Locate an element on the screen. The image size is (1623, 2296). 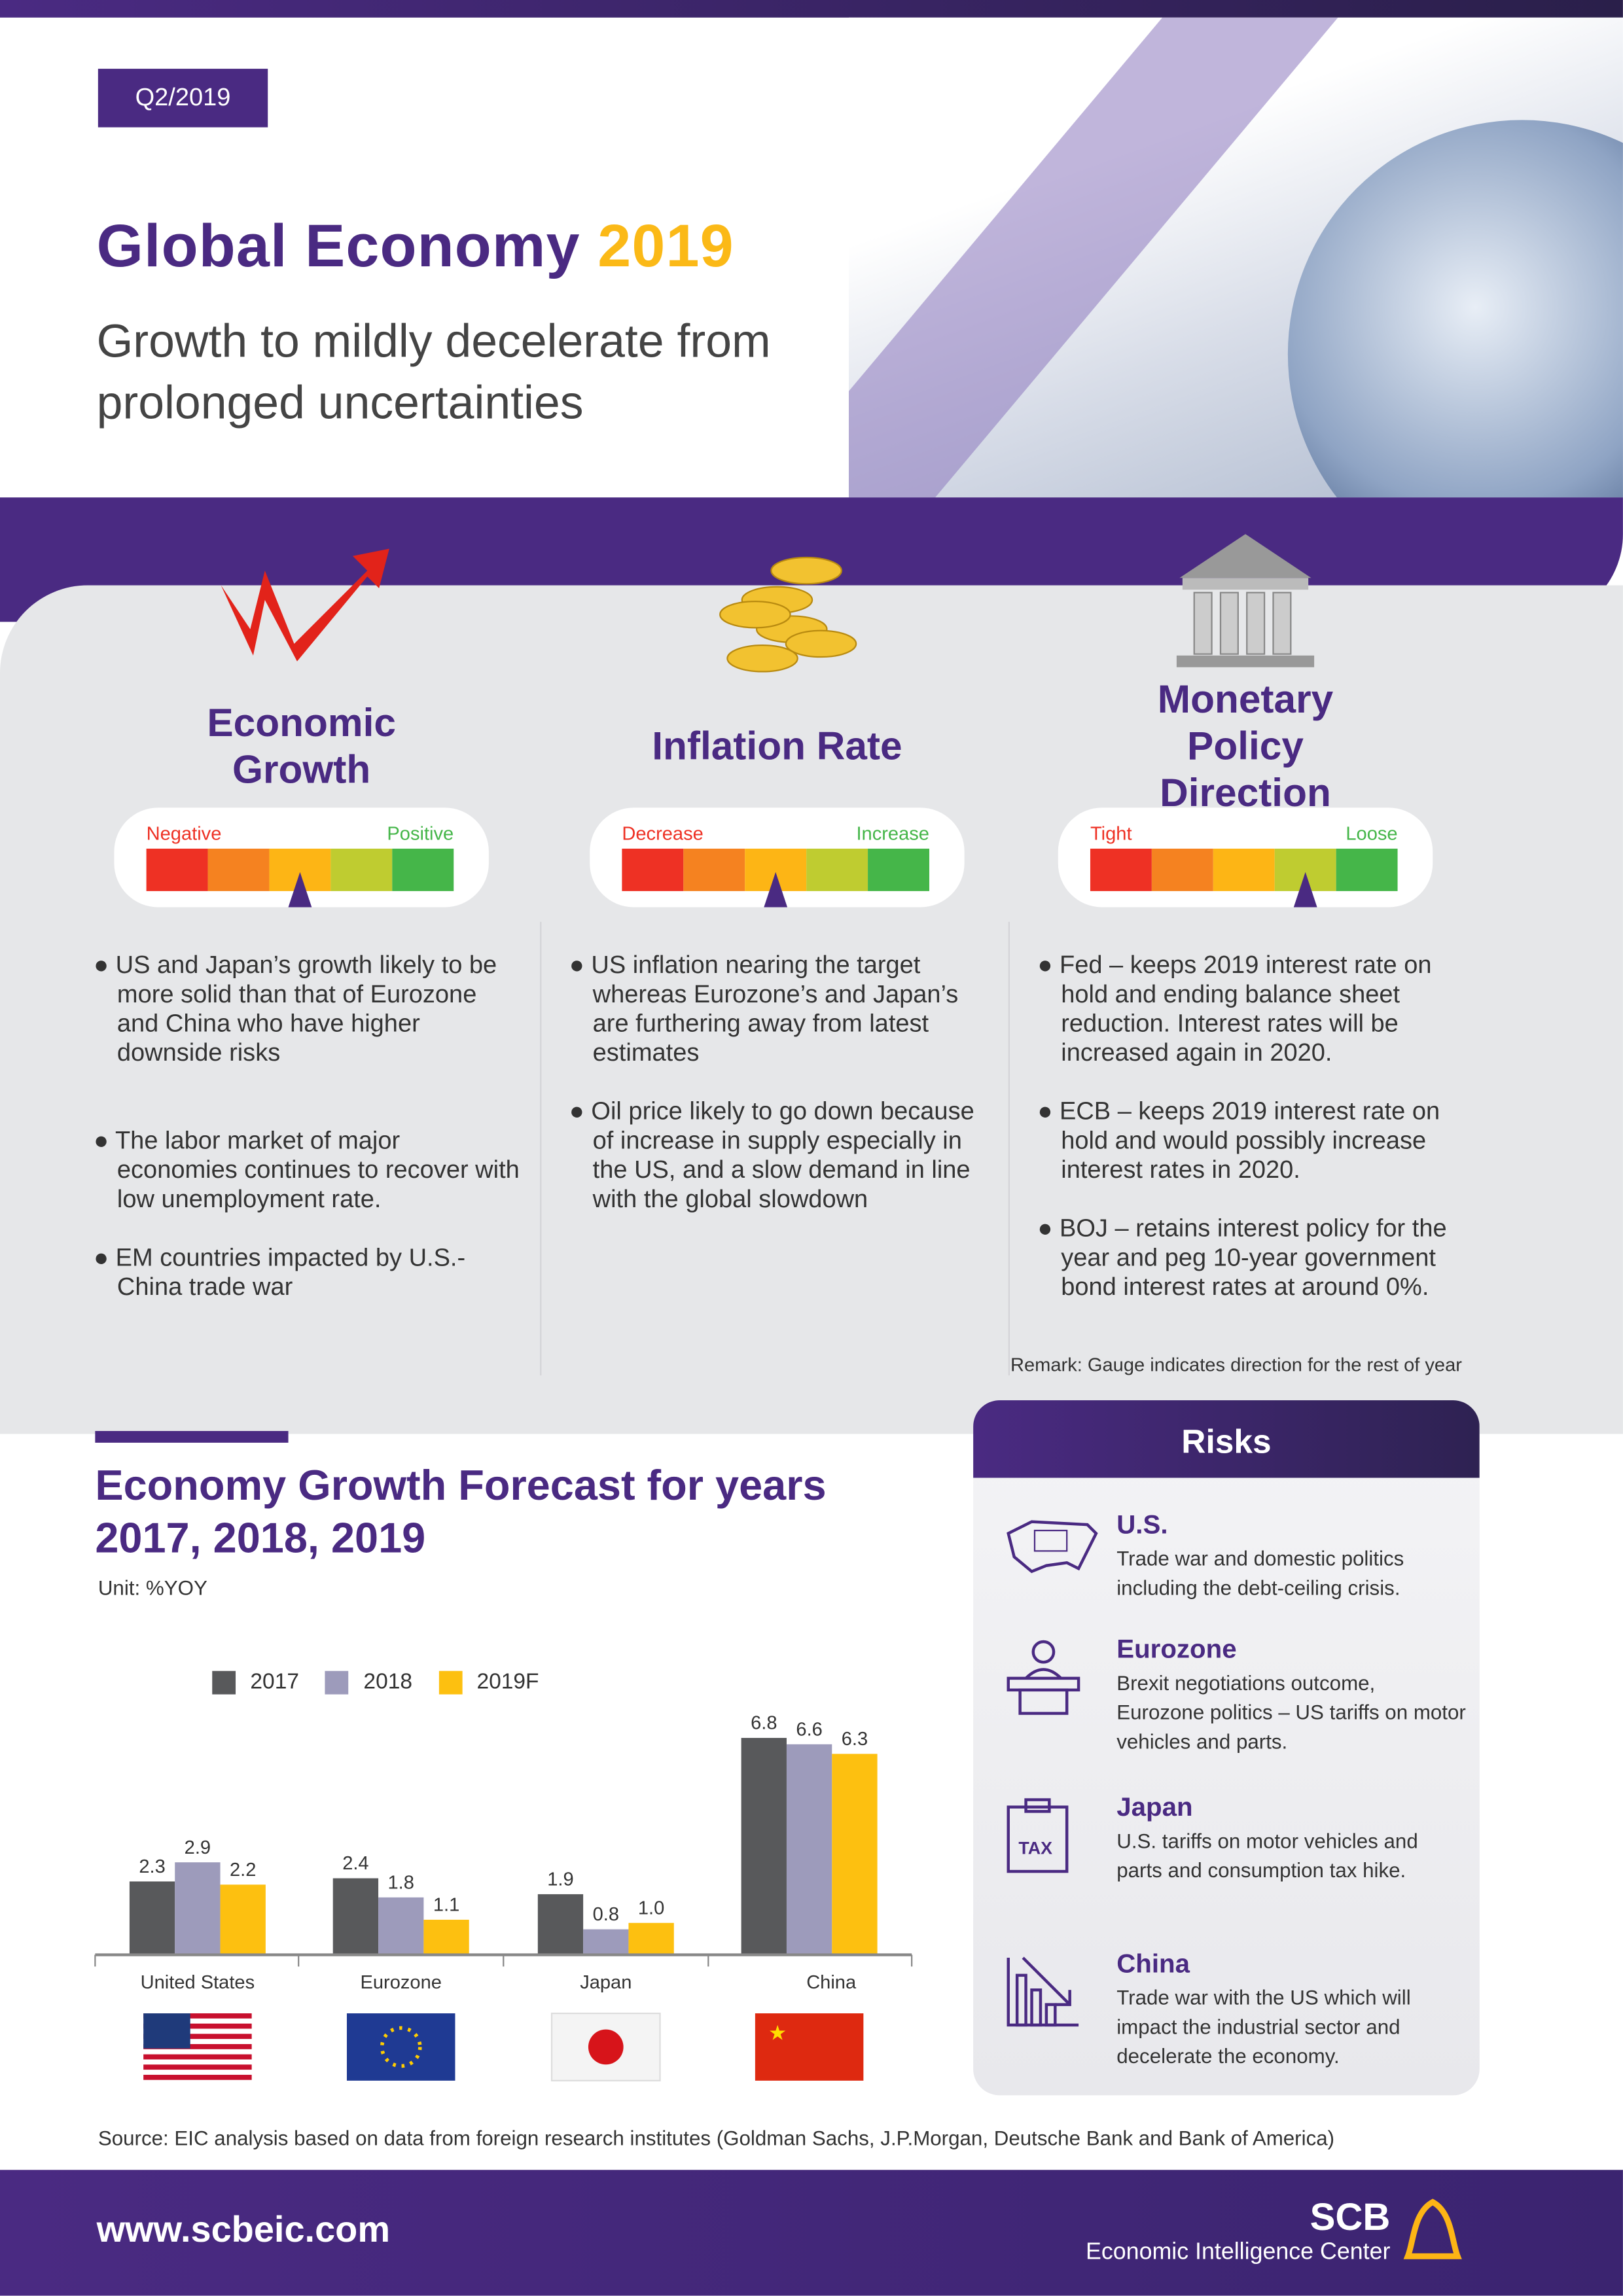
bar-2018-United States is located at coordinates (198, 1909).